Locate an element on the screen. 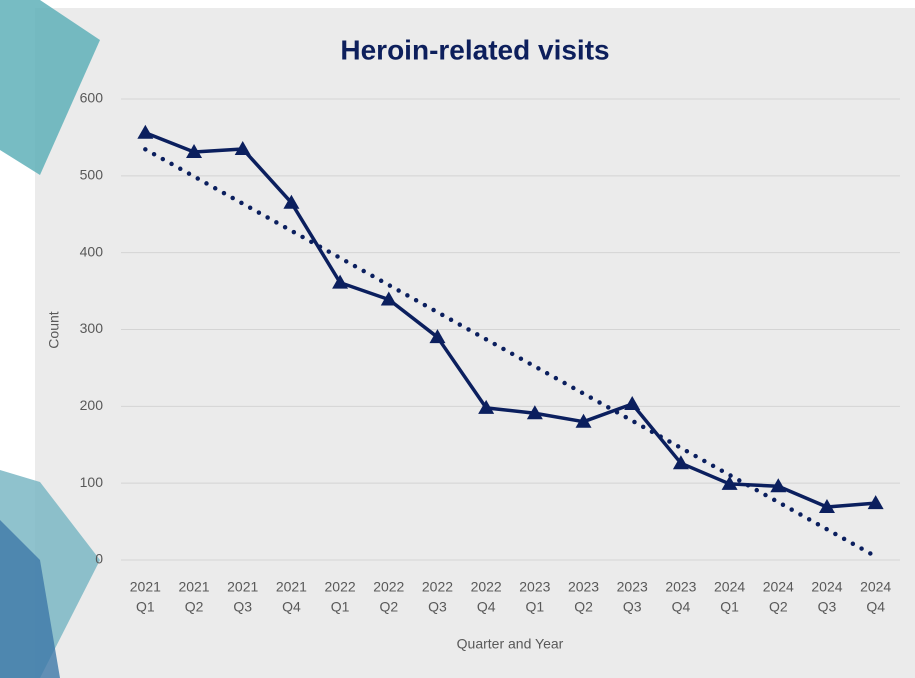 The height and width of the screenshot is (678, 915). y-tick-label: 0 is located at coordinates (99, 559).